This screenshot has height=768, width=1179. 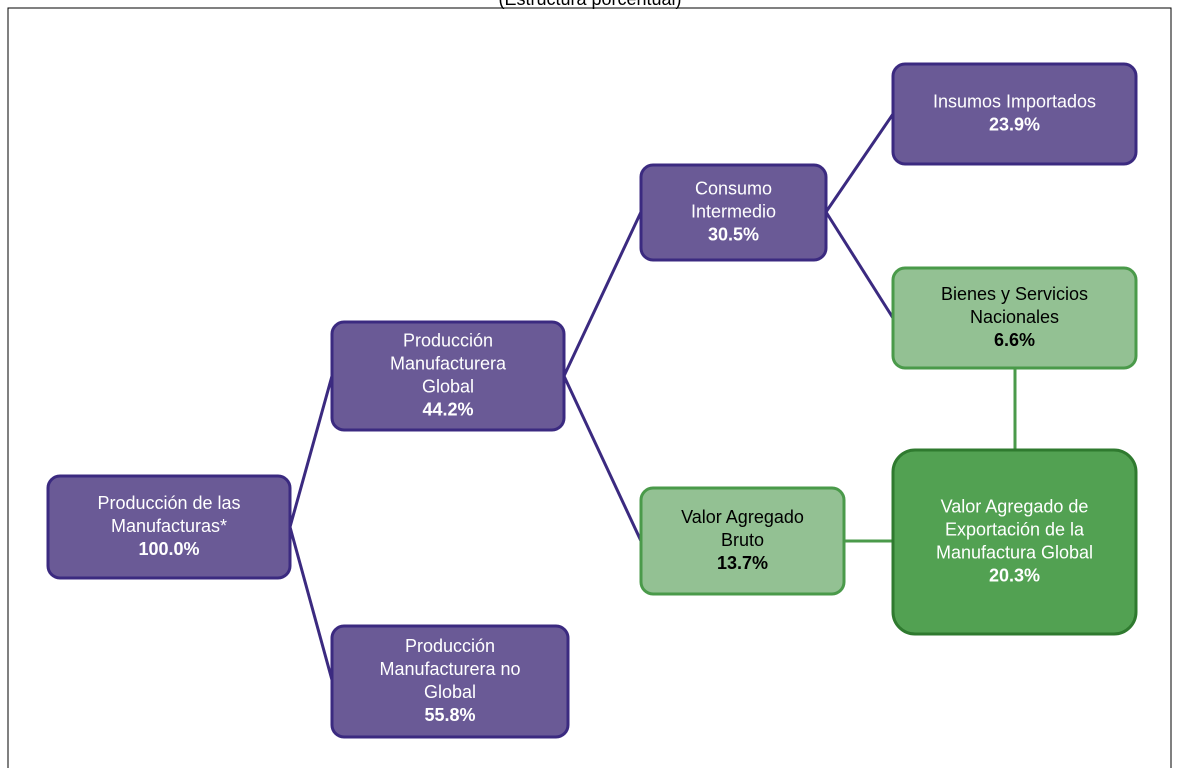 I want to click on node-label: Valor Agregado, so click(x=742, y=517).